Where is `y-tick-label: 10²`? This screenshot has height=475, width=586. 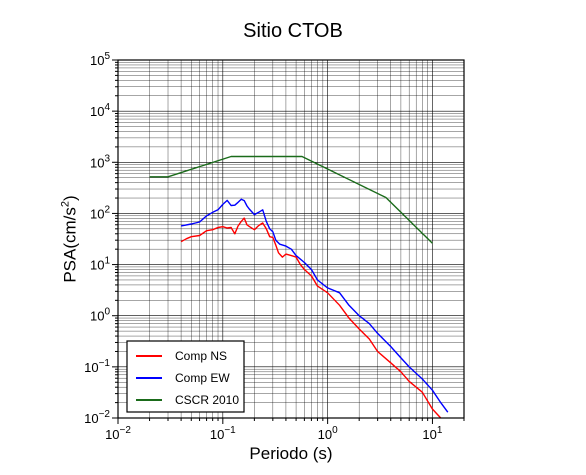 y-tick-label: 10² is located at coordinates (100, 212).